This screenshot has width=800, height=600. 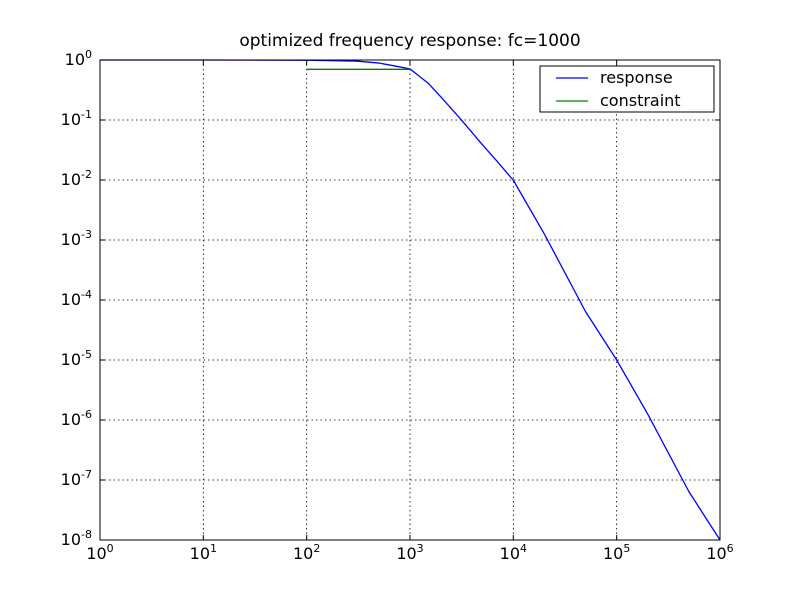 I want to click on x-tick-label-exp: 2, so click(x=316, y=548).